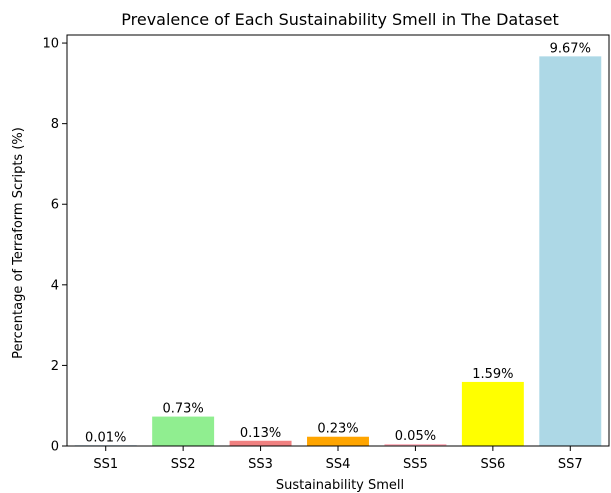 The image size is (611, 493). What do you see at coordinates (183, 431) in the screenshot?
I see `bar-ss2` at bounding box center [183, 431].